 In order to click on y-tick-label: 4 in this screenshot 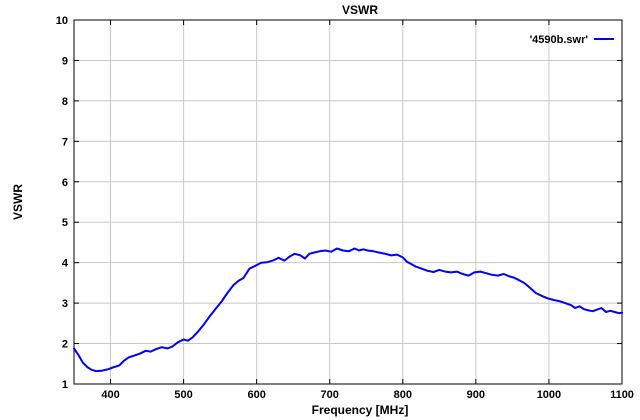, I will do `click(65, 264)`.